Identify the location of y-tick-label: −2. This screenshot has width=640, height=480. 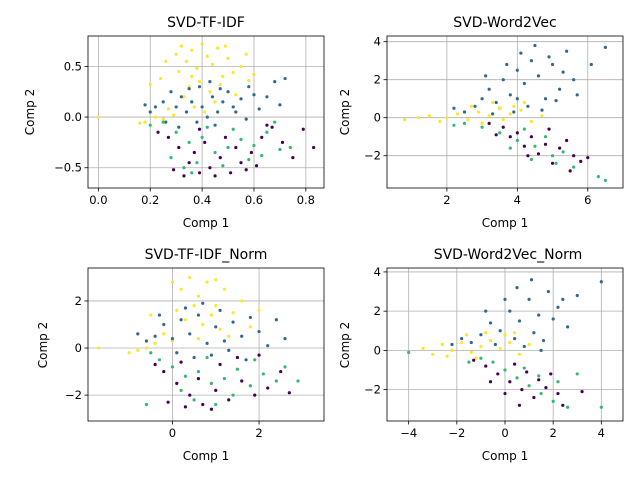
(73, 395).